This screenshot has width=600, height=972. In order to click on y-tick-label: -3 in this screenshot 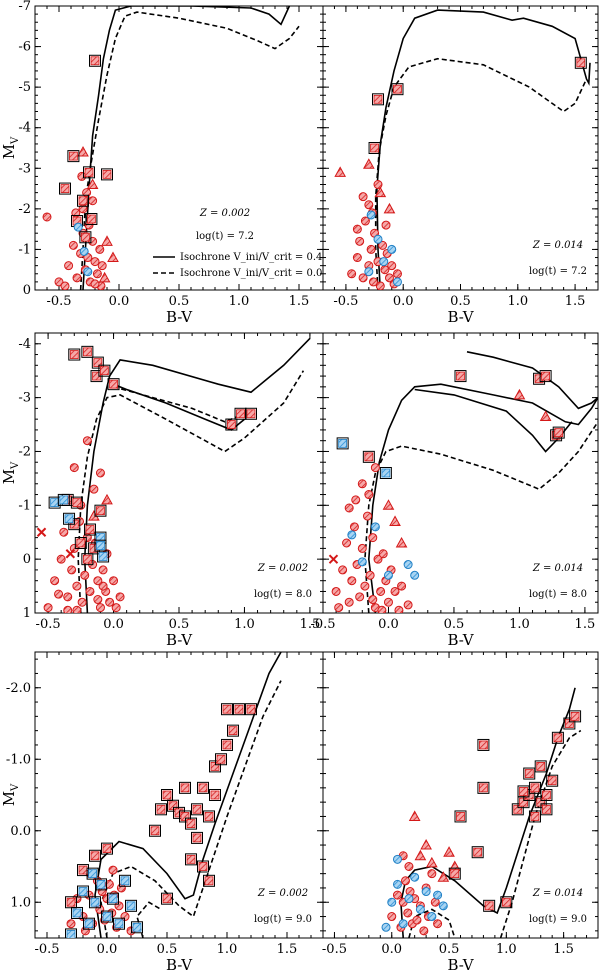, I will do `click(24, 168)`.